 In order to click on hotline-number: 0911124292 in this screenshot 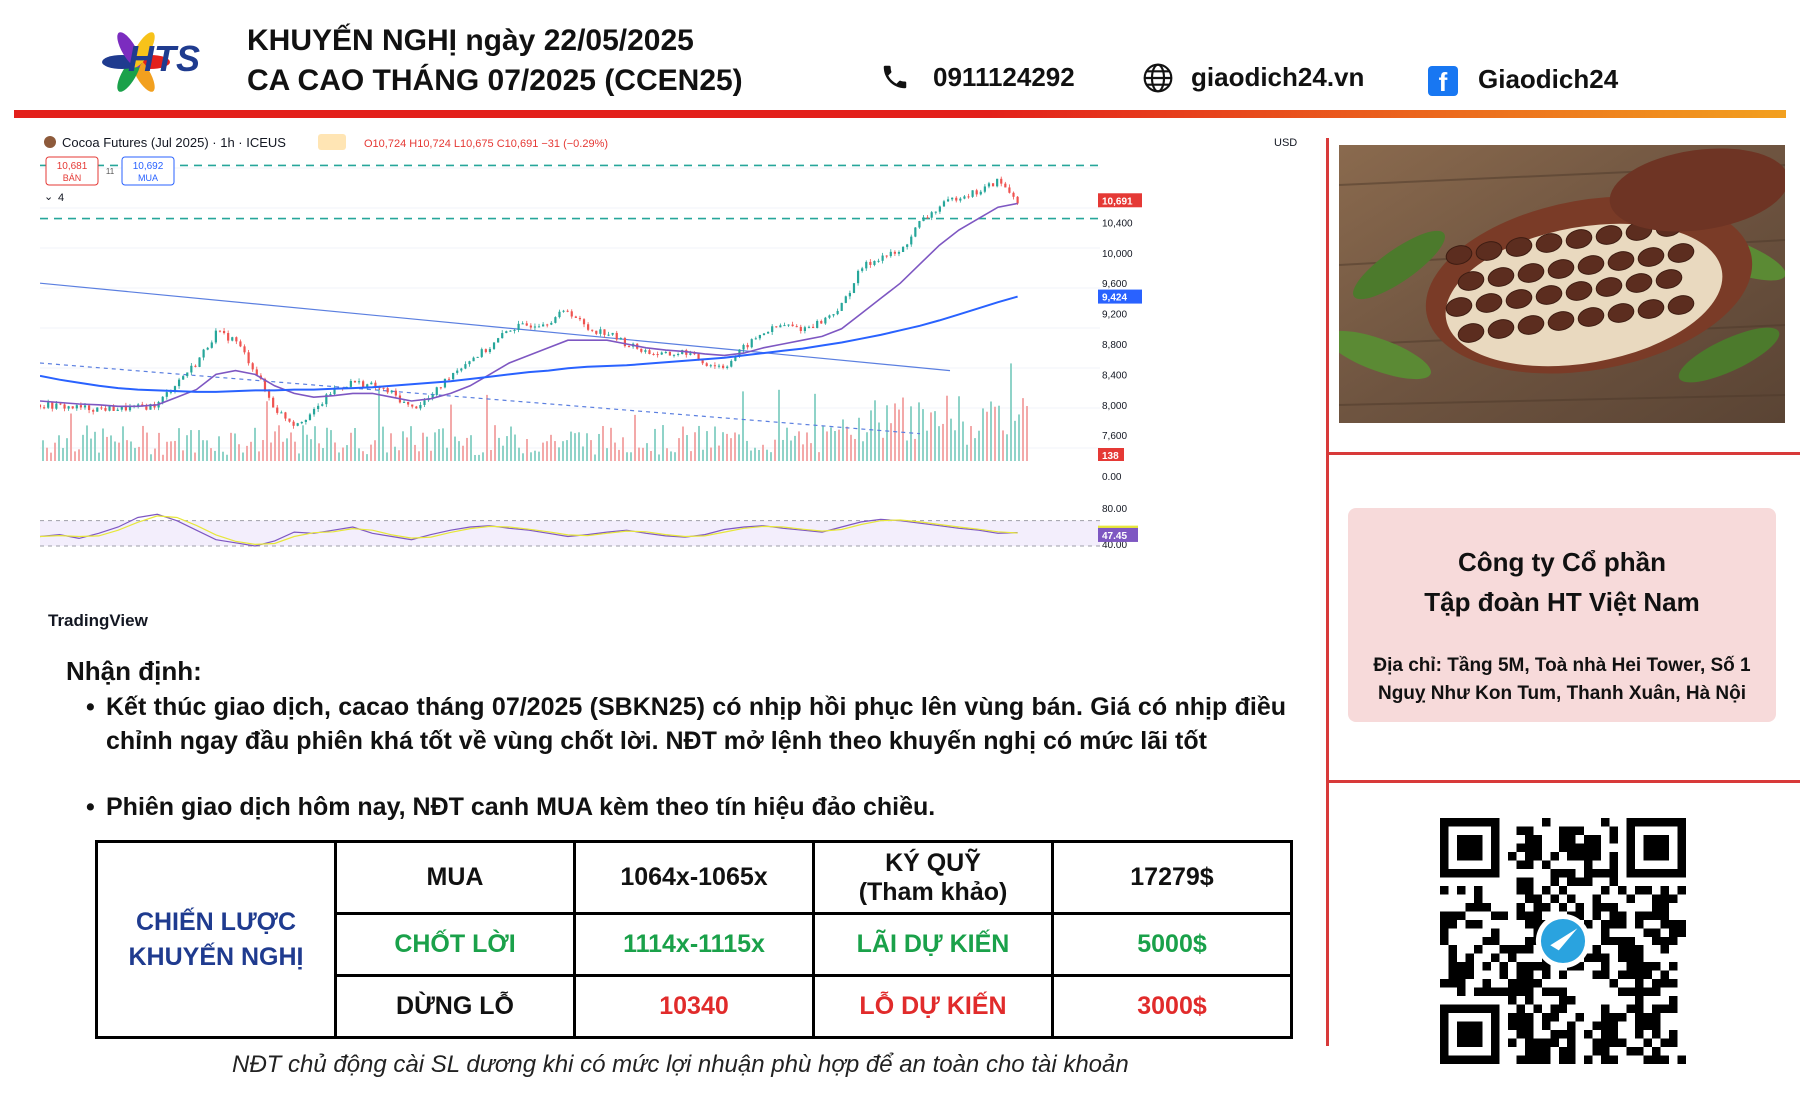, I will do `click(1004, 77)`.